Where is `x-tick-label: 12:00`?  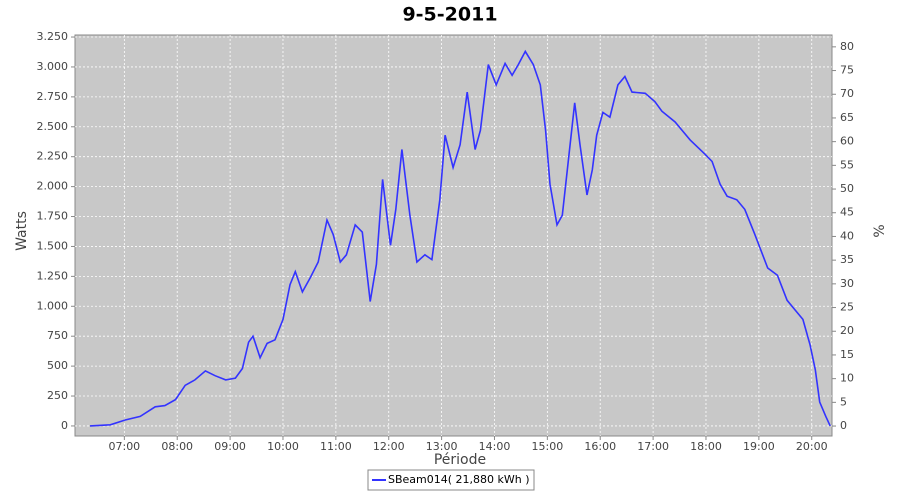 x-tick-label: 12:00 is located at coordinates (389, 446).